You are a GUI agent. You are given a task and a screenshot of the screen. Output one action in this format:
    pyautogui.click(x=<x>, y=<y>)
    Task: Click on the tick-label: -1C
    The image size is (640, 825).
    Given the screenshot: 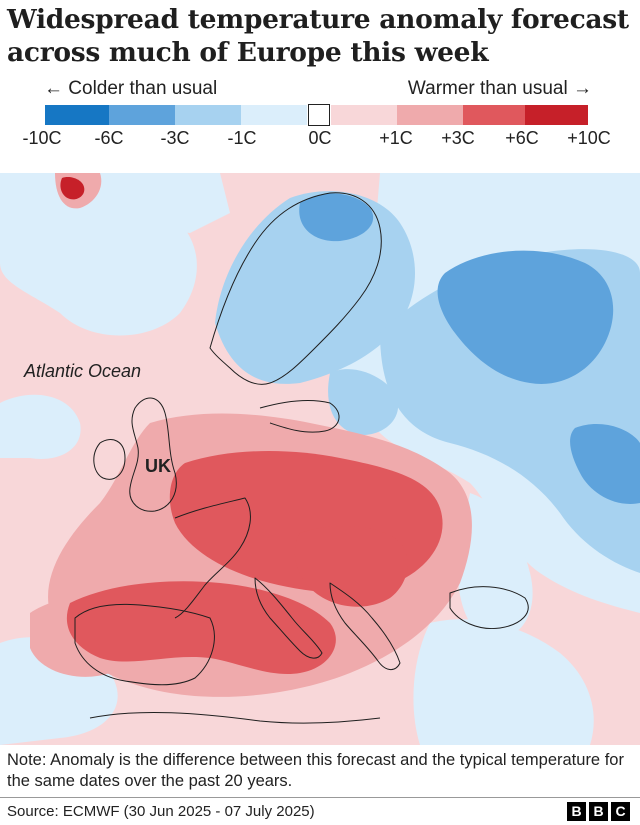 What is the action you would take?
    pyautogui.click(x=242, y=138)
    